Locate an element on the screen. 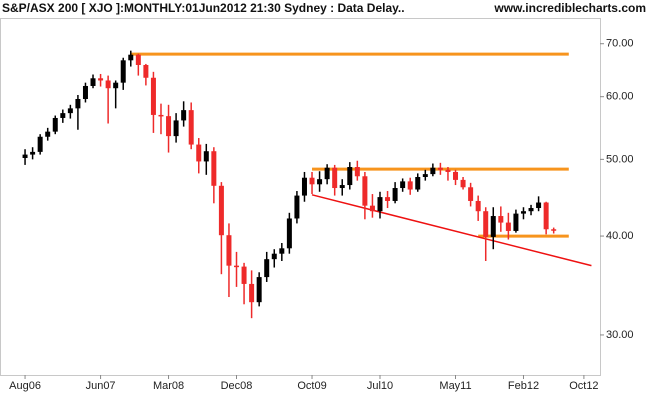 The image size is (650, 400). y-tick-label: 50.00 is located at coordinates (620, 159).